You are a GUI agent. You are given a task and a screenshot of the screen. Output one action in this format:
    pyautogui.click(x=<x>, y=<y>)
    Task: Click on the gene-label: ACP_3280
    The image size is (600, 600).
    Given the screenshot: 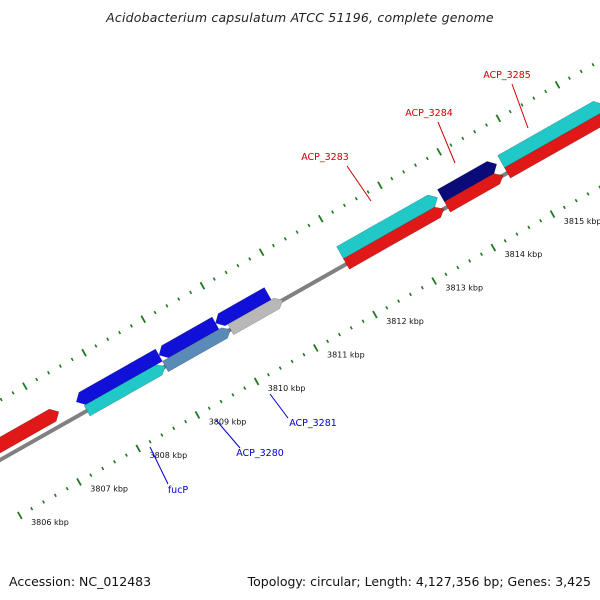 What is the action you would take?
    pyautogui.click(x=260, y=453)
    